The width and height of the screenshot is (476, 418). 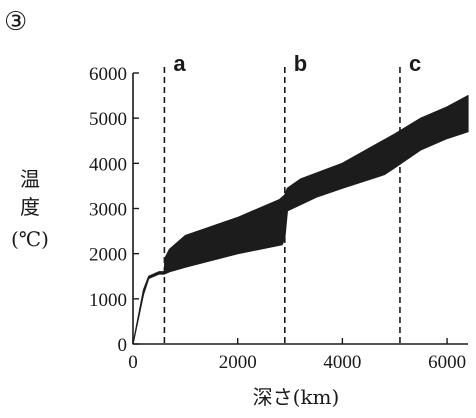 What do you see at coordinates (300, 63) in the screenshot?
I see `boundary-label-b: b` at bounding box center [300, 63].